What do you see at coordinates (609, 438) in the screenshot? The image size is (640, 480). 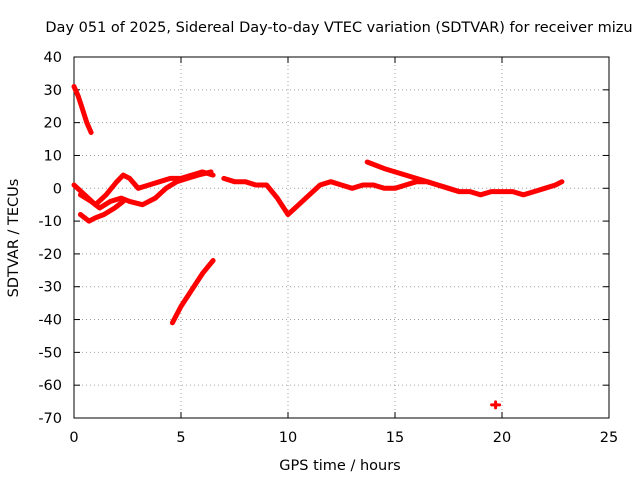 I see `x-tick-label: 25` at bounding box center [609, 438].